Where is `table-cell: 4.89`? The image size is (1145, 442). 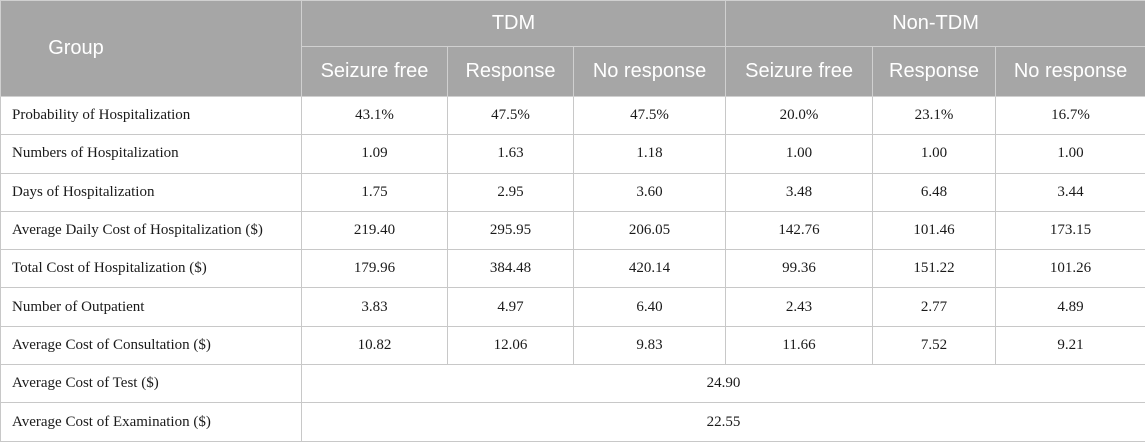
table-cell: 4.89 is located at coordinates (1070, 307).